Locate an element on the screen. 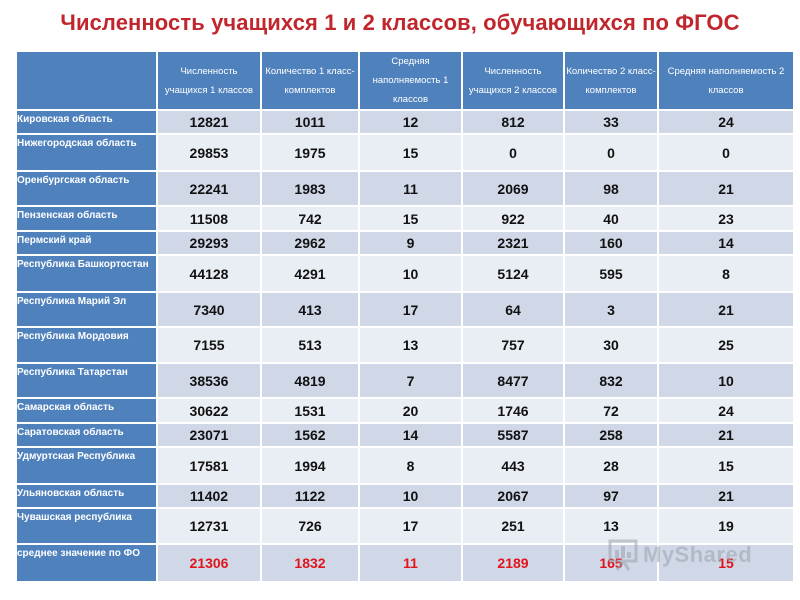  value-cell: 12731 is located at coordinates (209, 526).